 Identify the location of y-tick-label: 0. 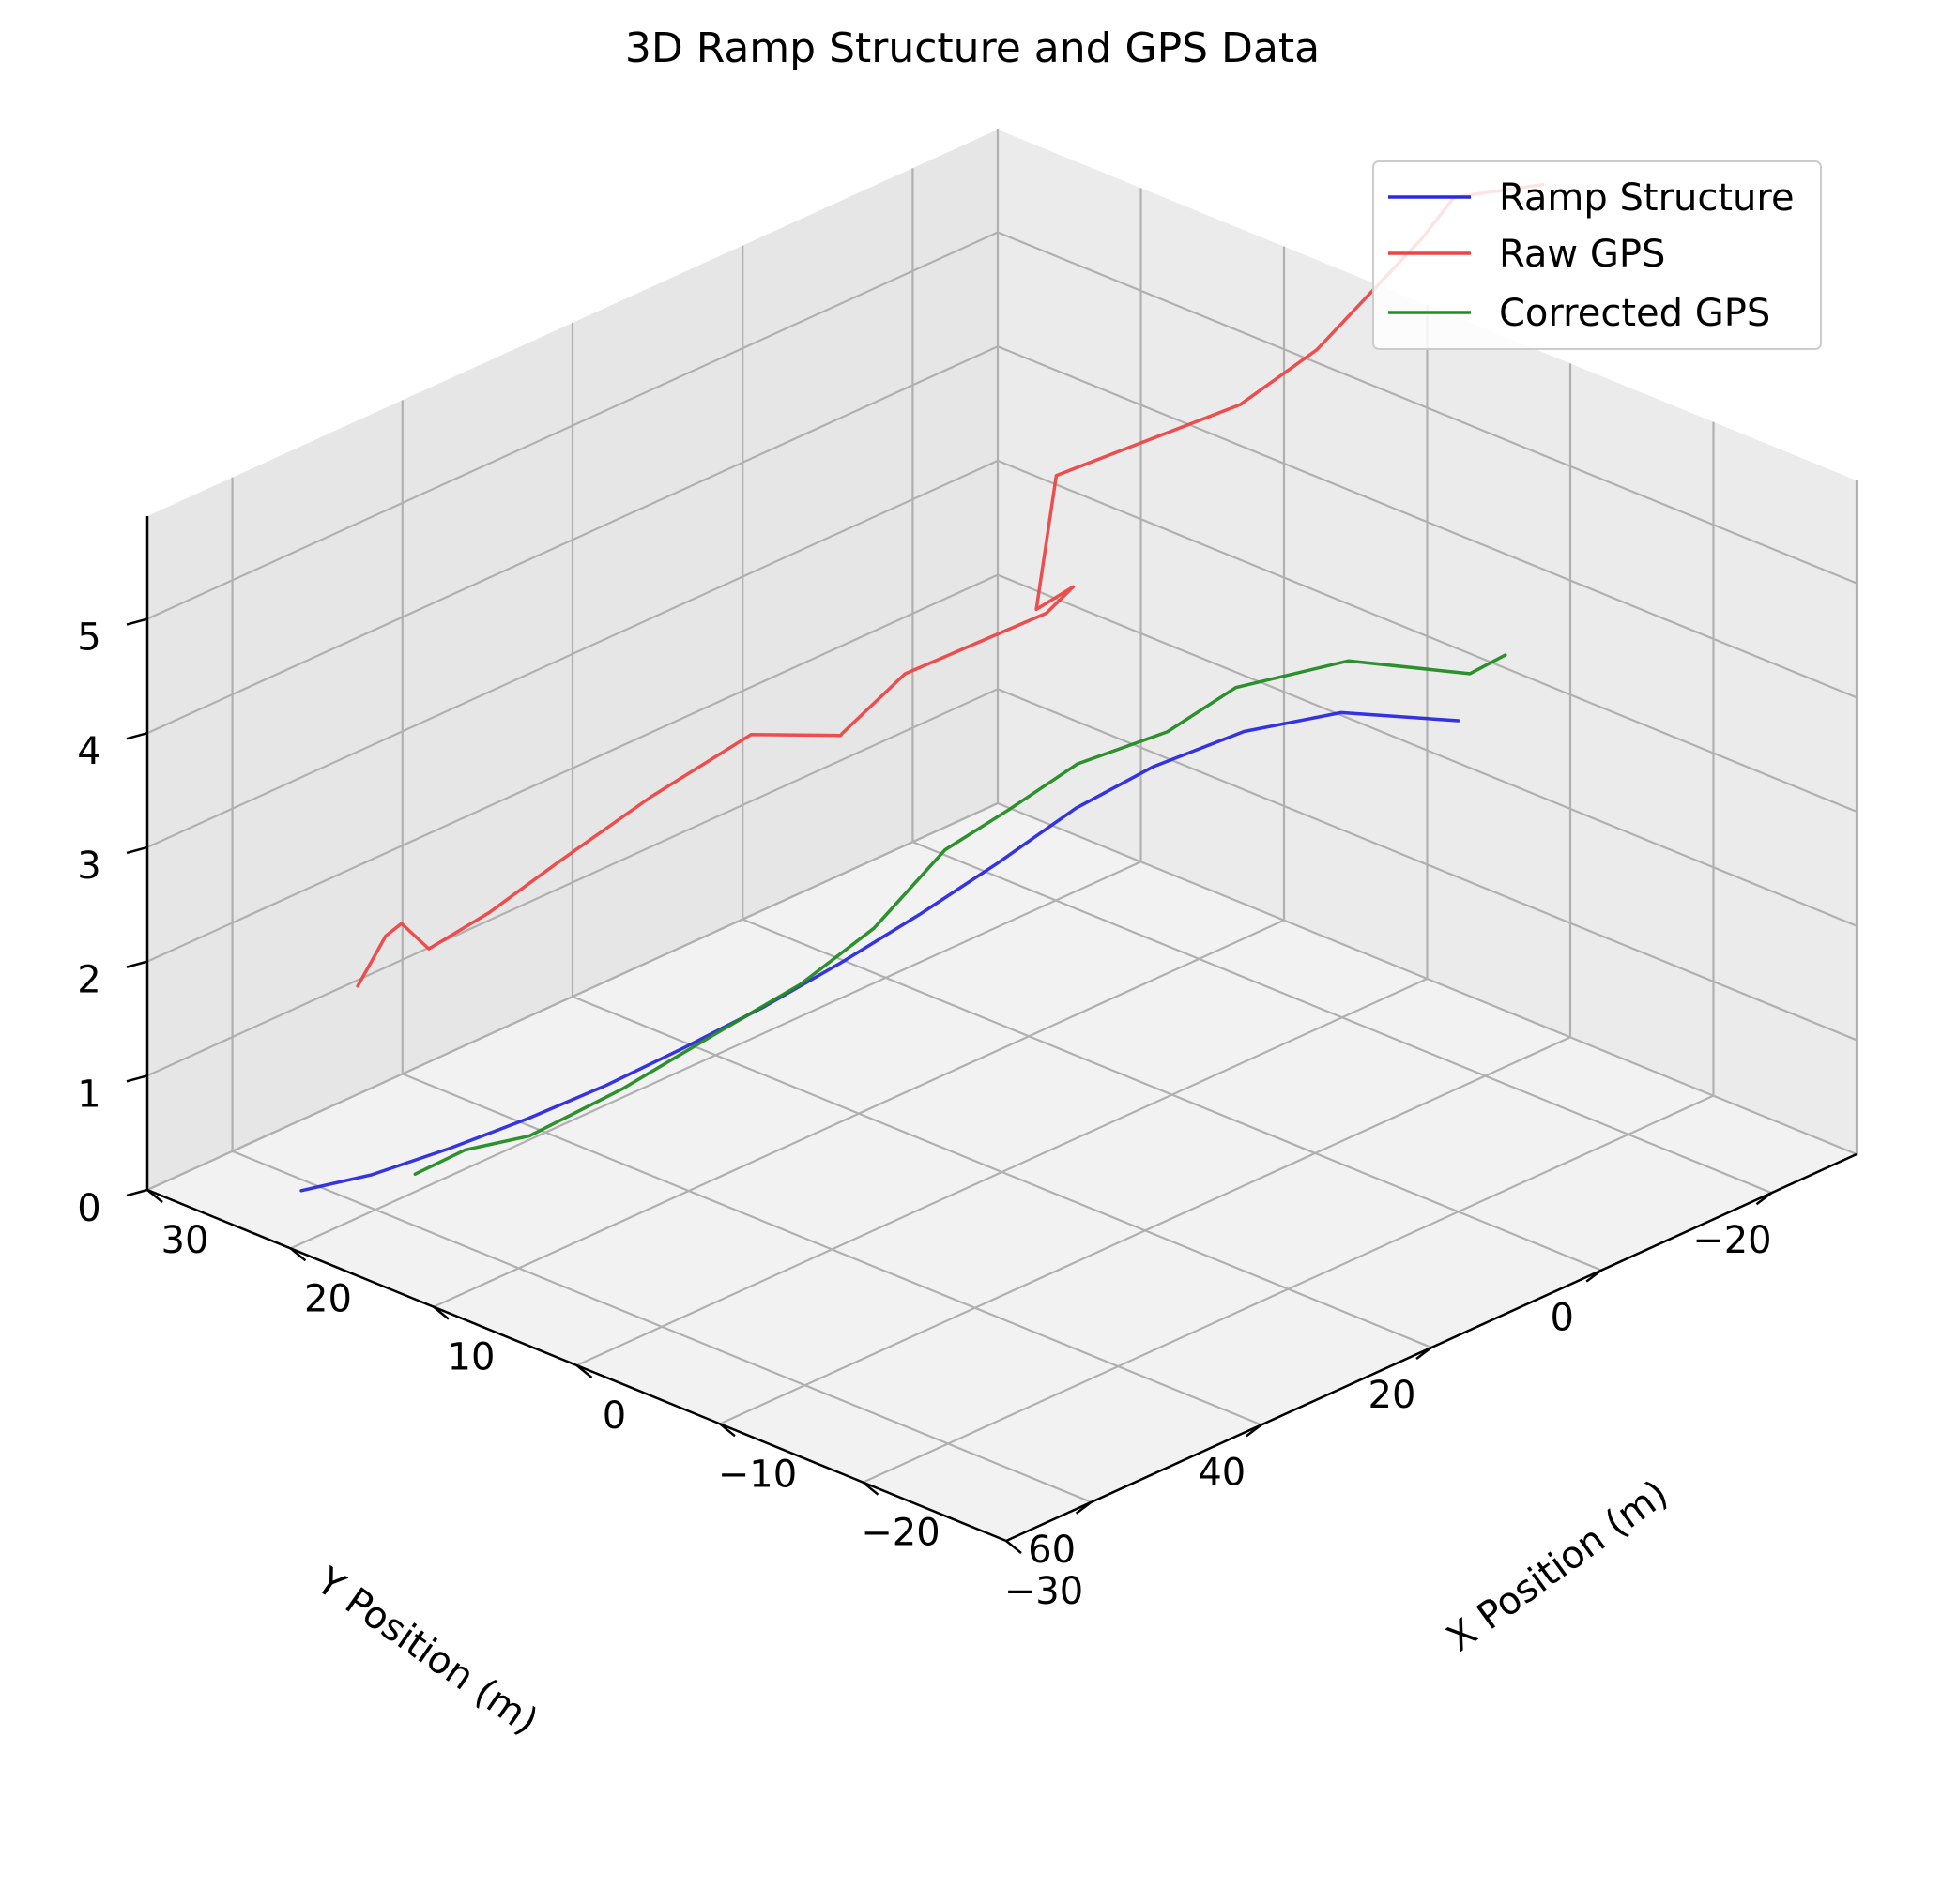
(1561, 1318).